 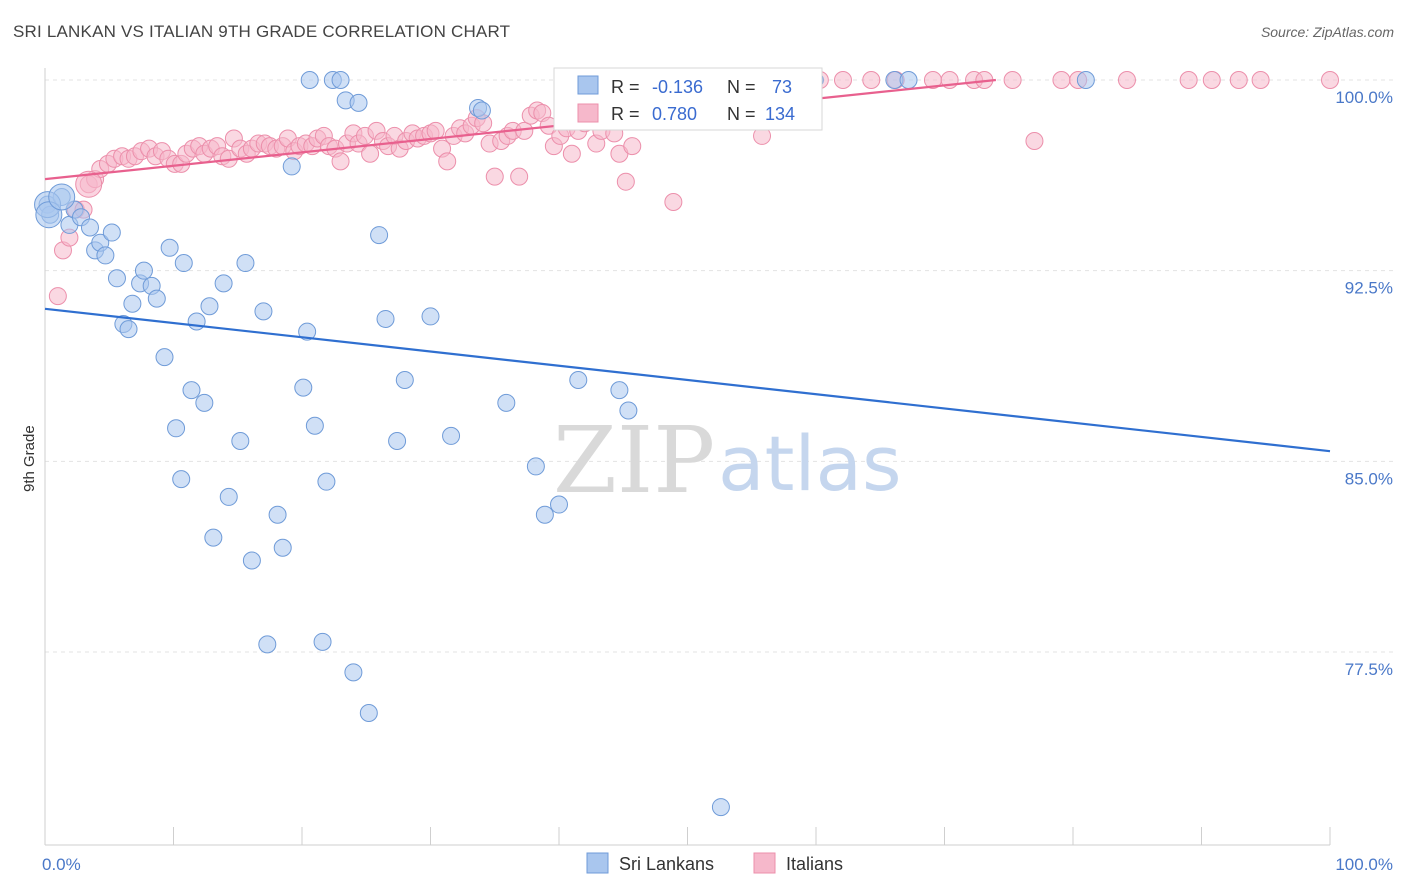 What do you see at coordinates (588, 113) in the screenshot?
I see `legend-swatch-italians` at bounding box center [588, 113].